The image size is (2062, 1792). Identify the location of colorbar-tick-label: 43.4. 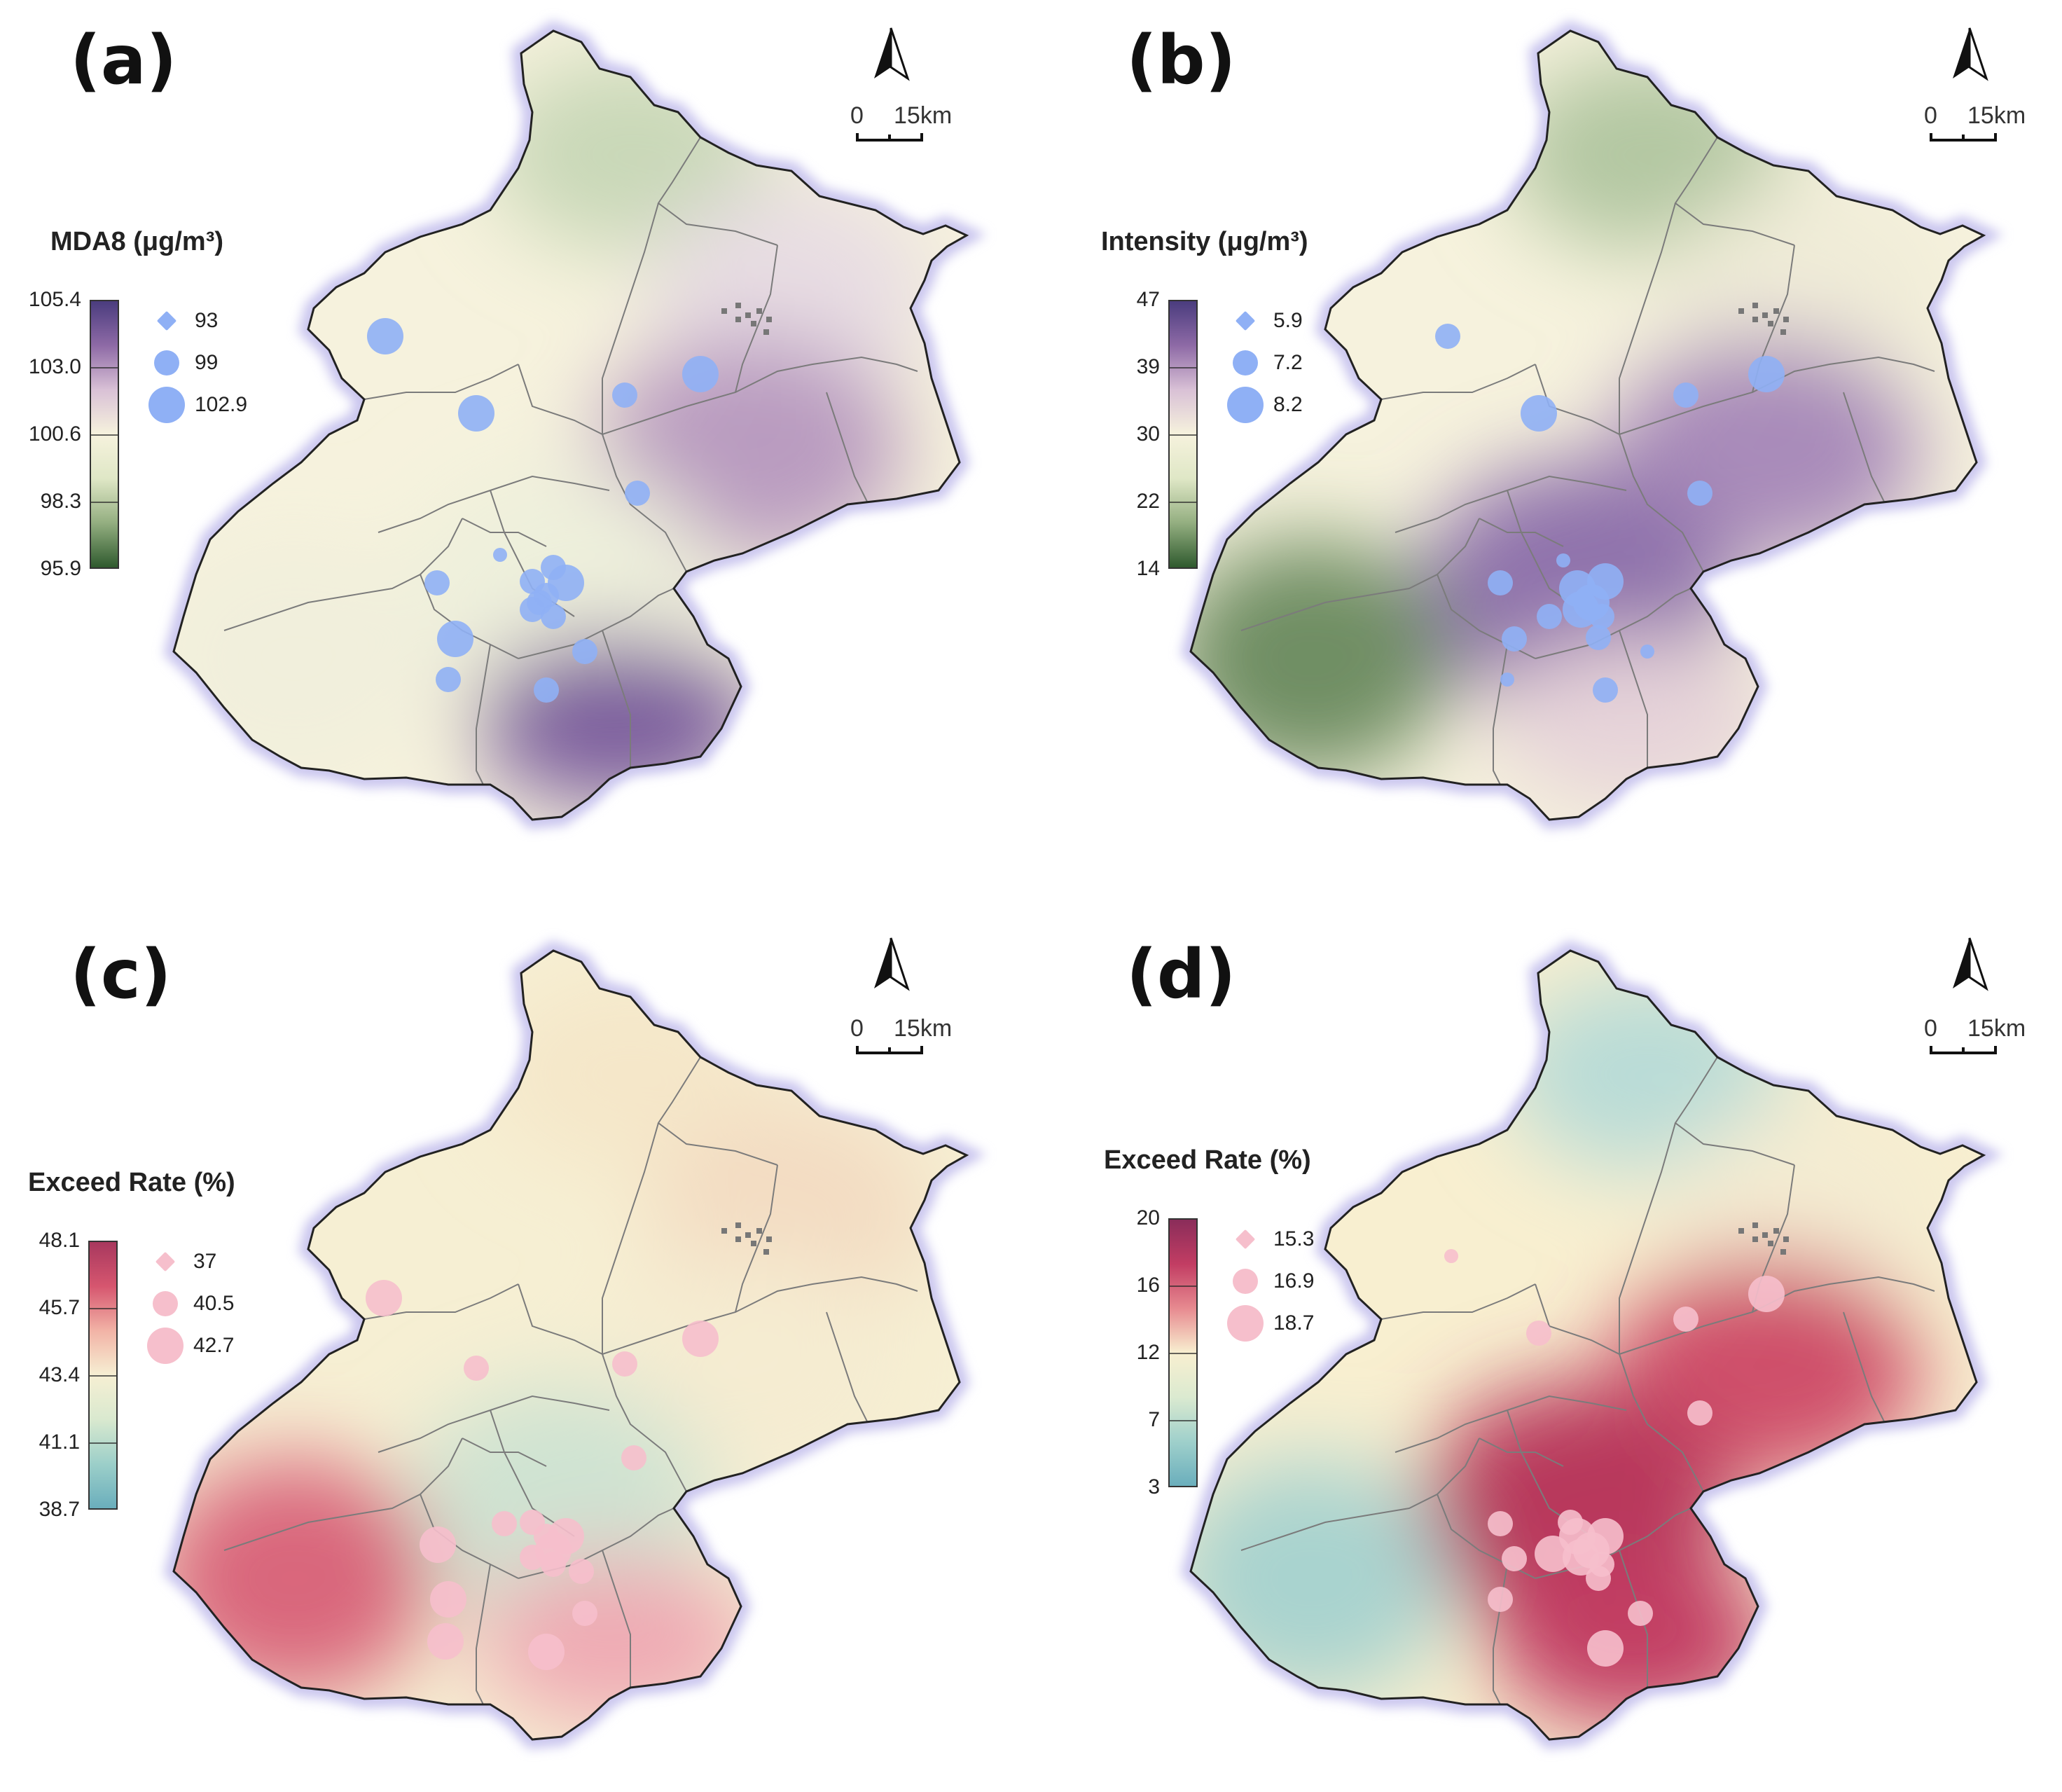
(60, 1375).